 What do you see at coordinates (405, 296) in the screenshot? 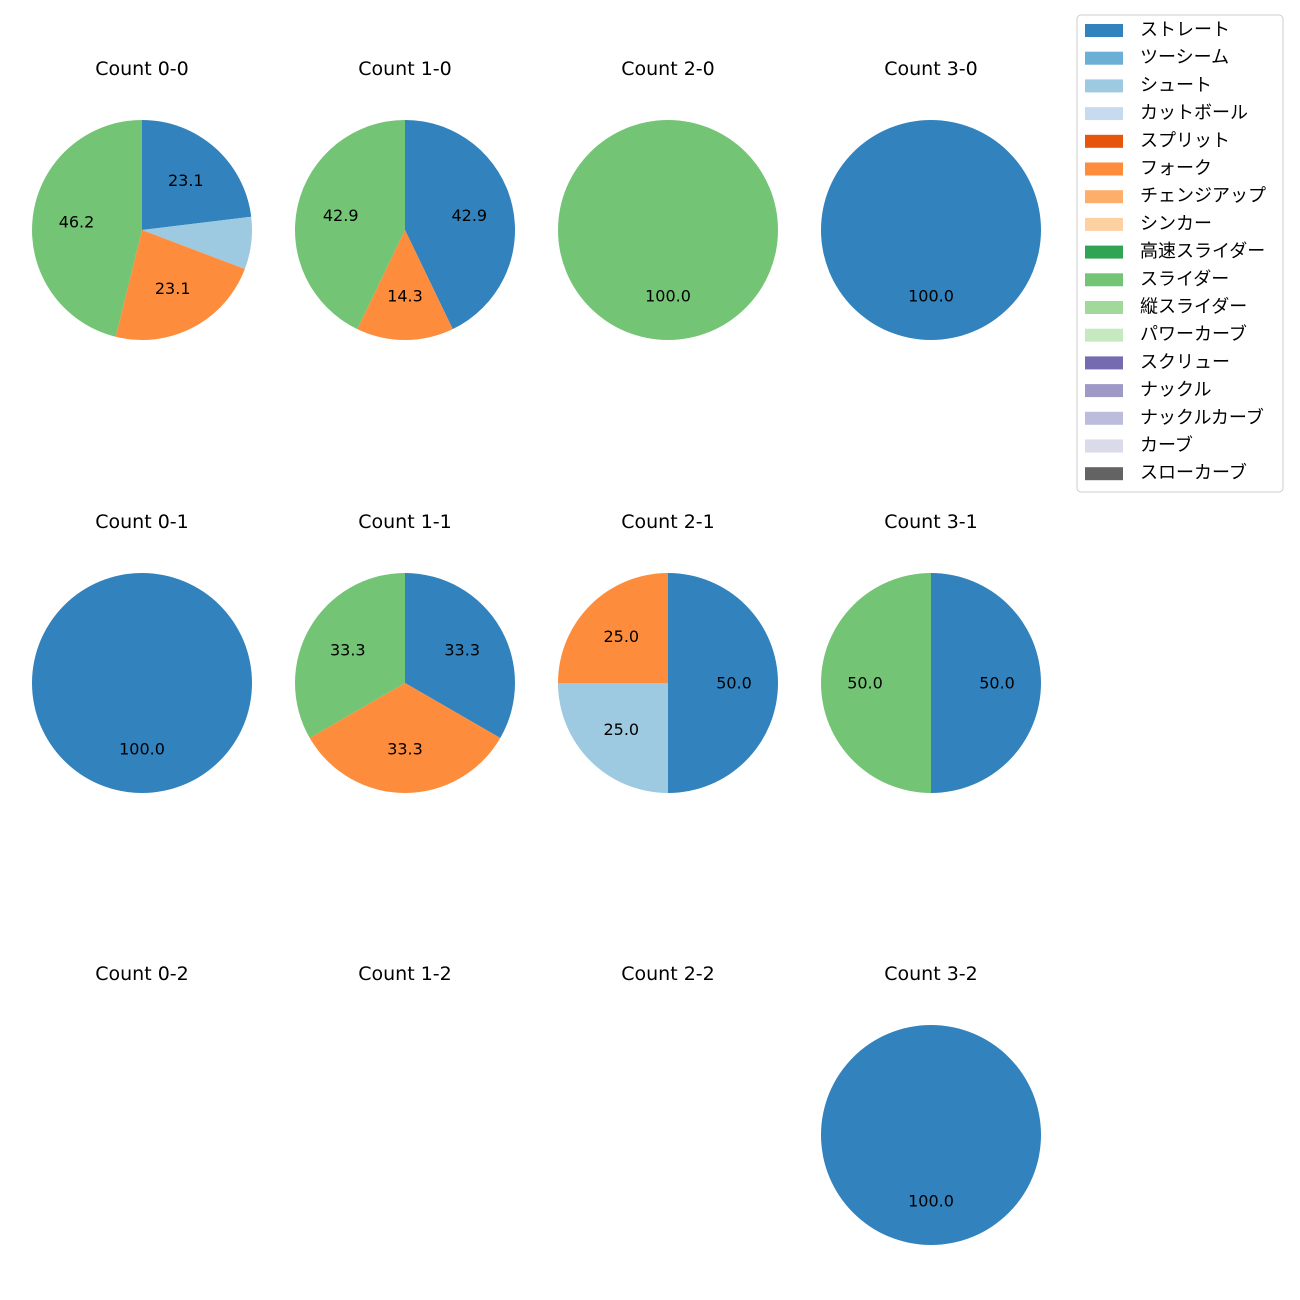
I see `slice-label: 14.3` at bounding box center [405, 296].